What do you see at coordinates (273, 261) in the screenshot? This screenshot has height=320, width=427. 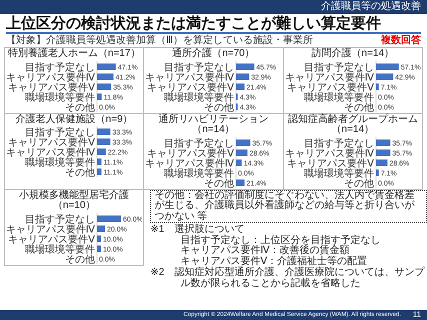 I see `text: キャリアパス要件Ⅴ：介護福祉士等の配置` at bounding box center [273, 261].